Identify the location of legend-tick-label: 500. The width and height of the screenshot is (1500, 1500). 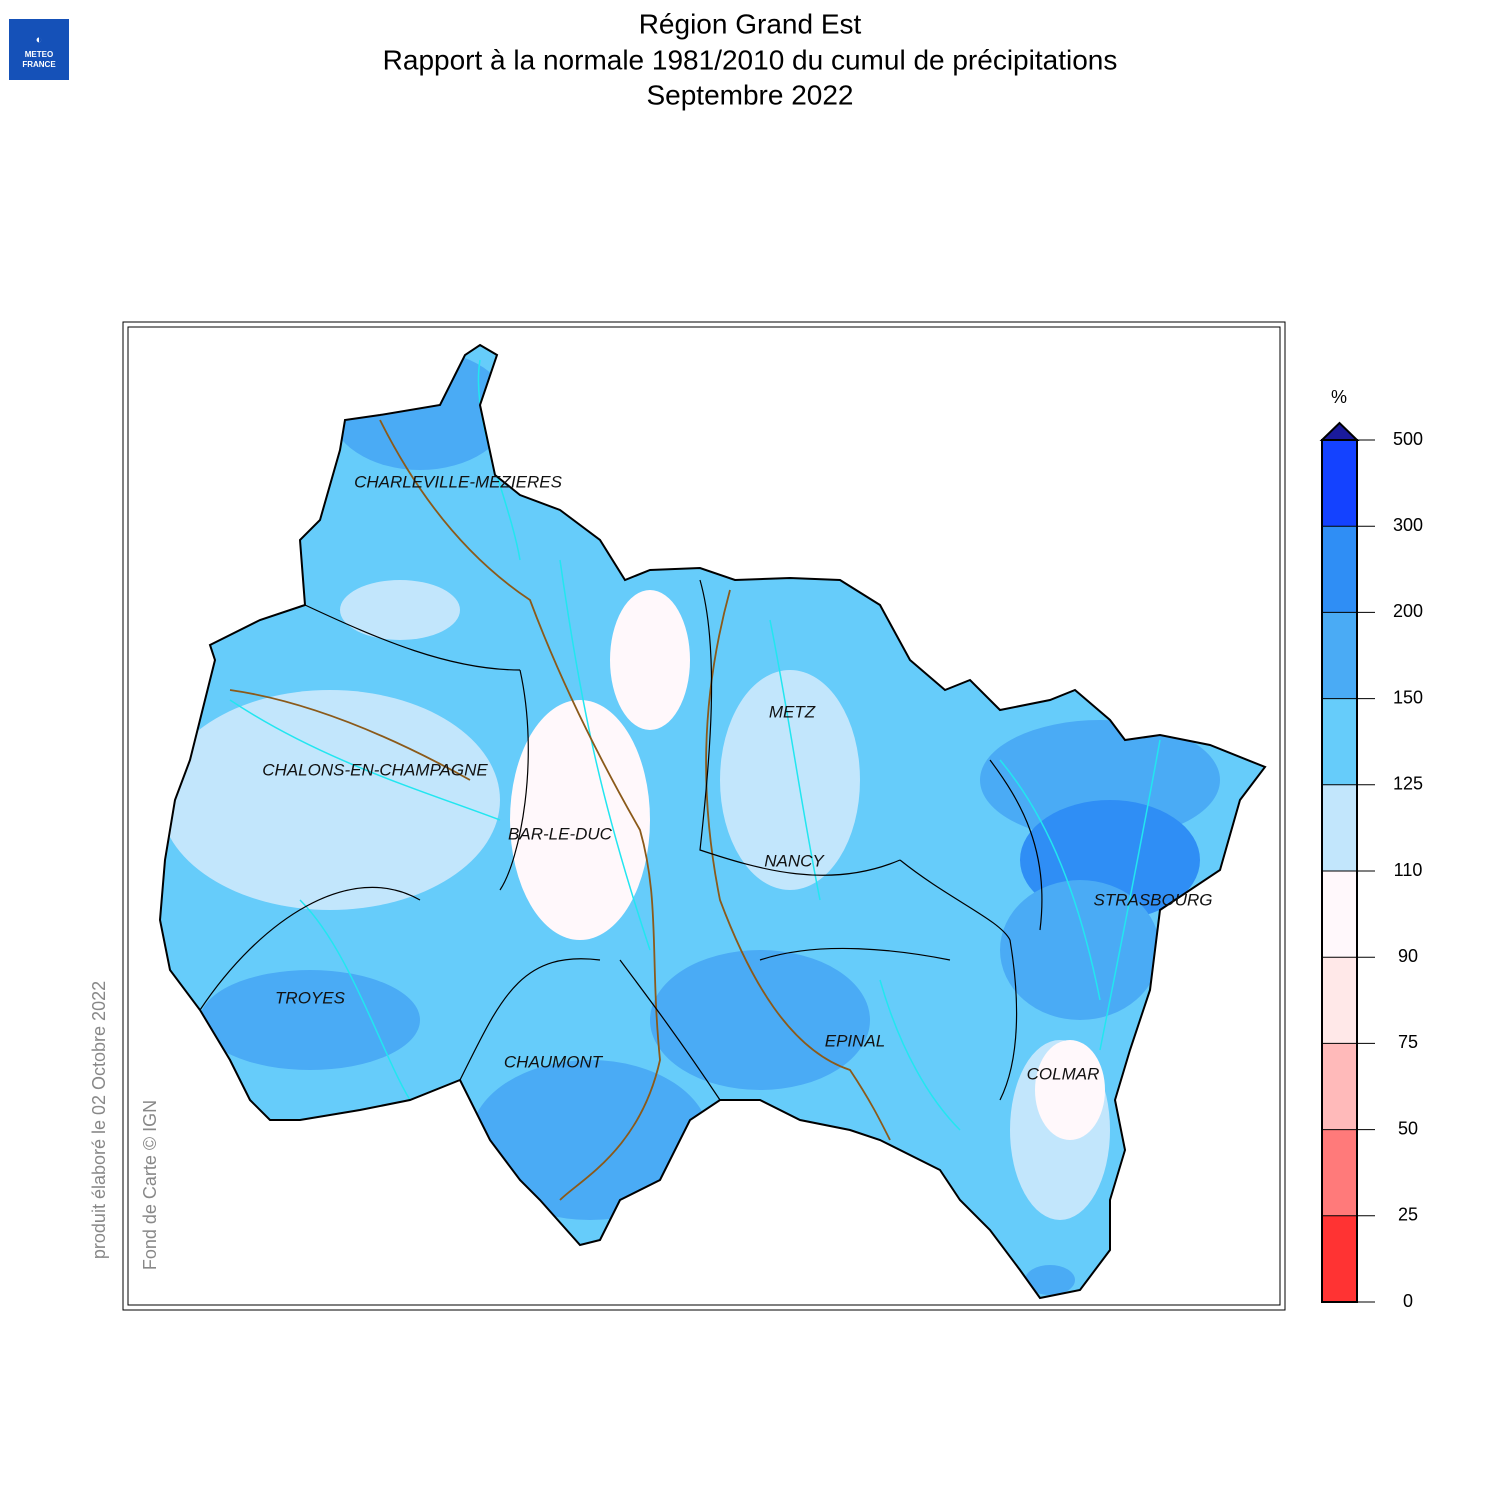
(1408, 439).